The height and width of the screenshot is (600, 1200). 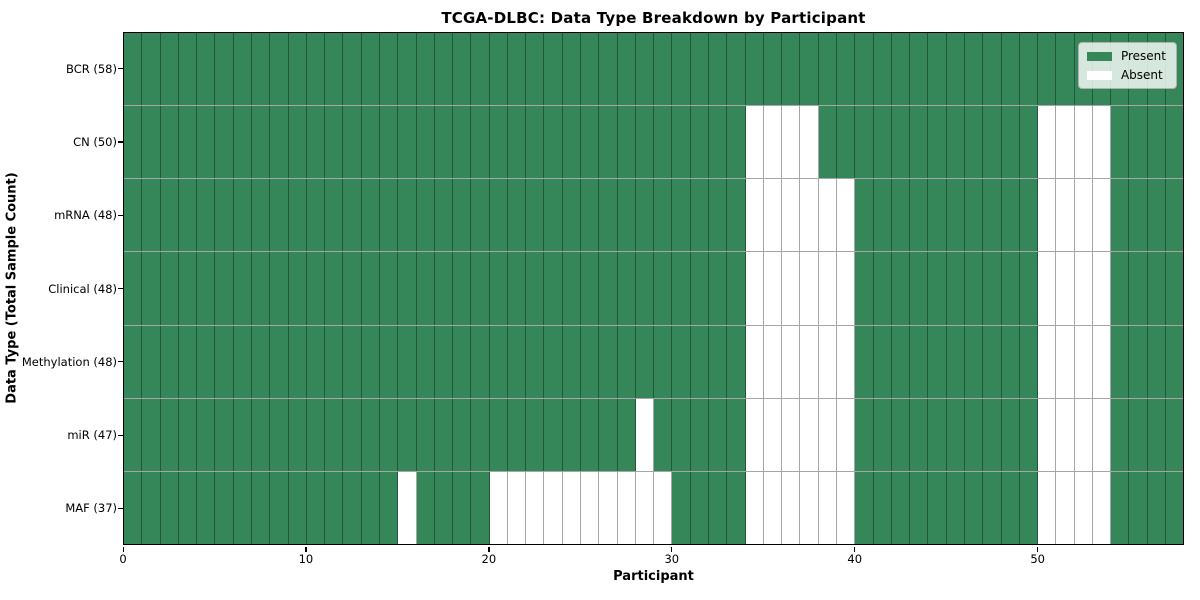 I want to click on y-tick-label-CN: CN (50), so click(x=95, y=141).